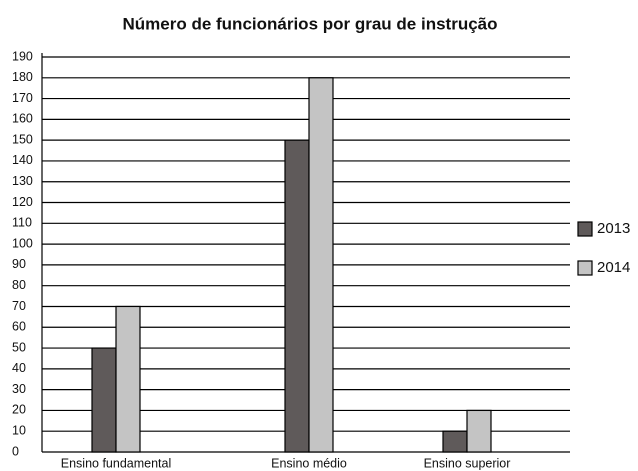 Image resolution: width=638 pixels, height=471 pixels. What do you see at coordinates (22, 98) in the screenshot?
I see `y-tick-label: 170` at bounding box center [22, 98].